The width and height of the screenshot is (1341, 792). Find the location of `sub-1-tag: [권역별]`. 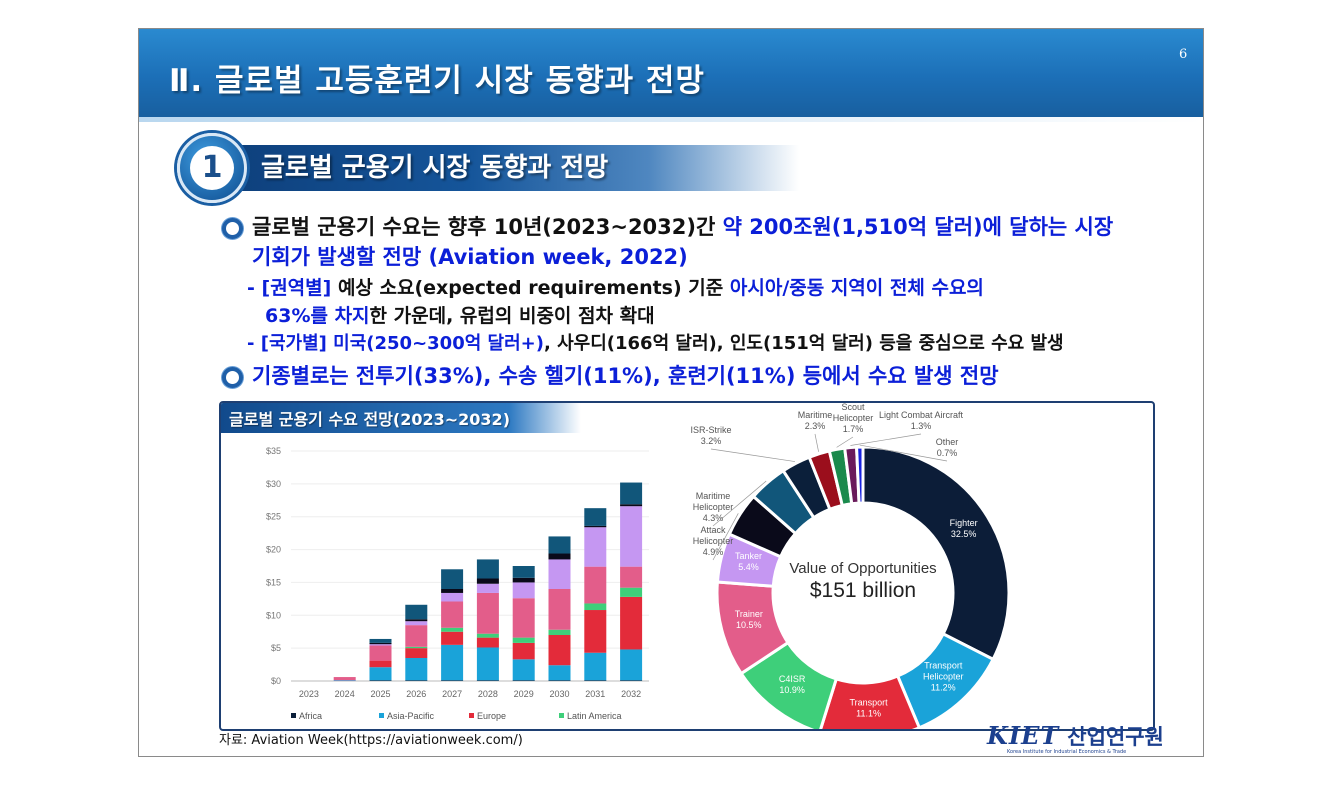

sub-1-tag: [권역별] is located at coordinates (296, 288).